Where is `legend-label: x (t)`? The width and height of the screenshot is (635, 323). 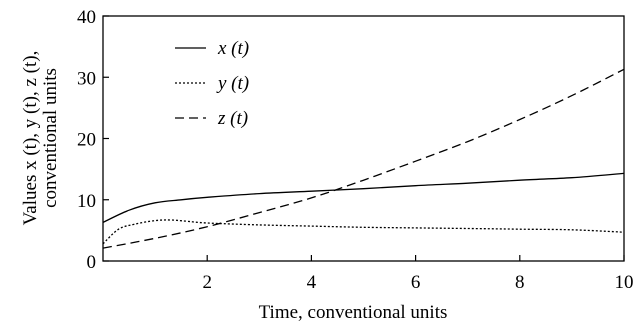
legend-label: x (t) is located at coordinates (233, 48).